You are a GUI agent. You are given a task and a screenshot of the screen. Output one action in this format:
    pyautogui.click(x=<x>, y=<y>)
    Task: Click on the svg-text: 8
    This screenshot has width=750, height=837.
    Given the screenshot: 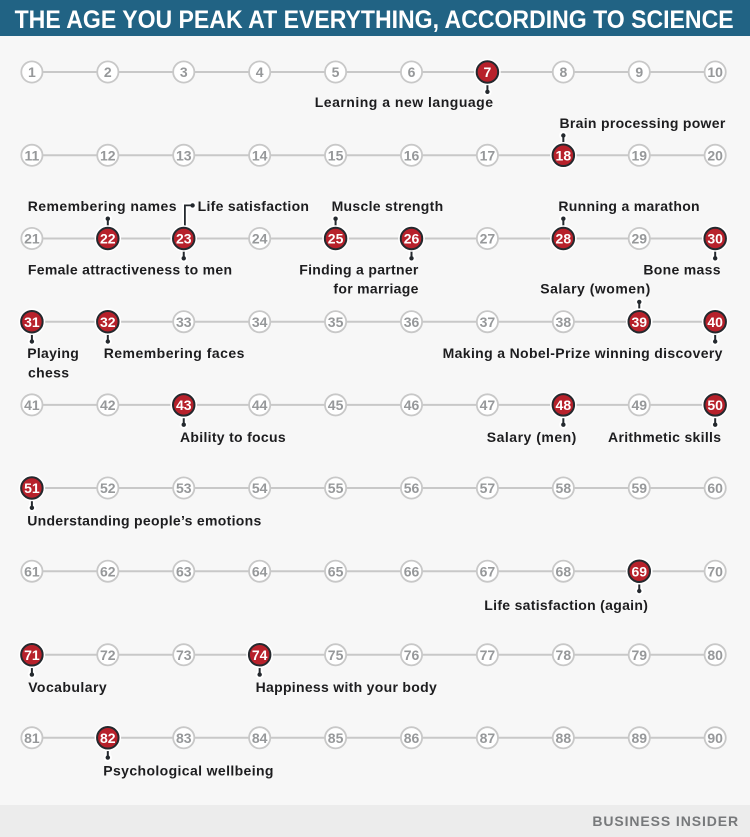 What is the action you would take?
    pyautogui.click(x=563, y=72)
    